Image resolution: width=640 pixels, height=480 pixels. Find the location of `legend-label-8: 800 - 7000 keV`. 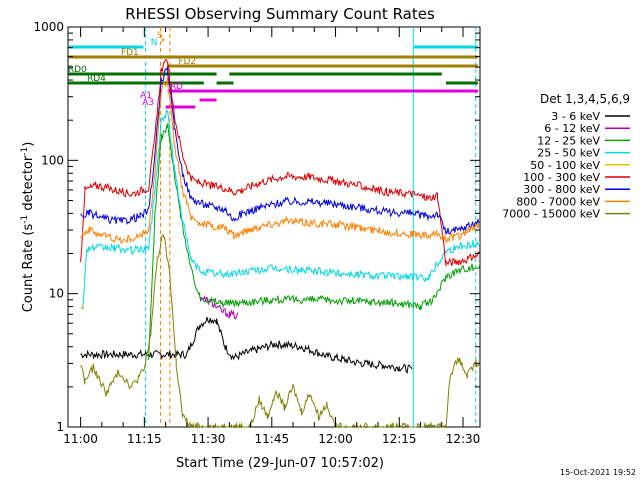

legend-label-8: 800 - 7000 keV is located at coordinates (558, 201).